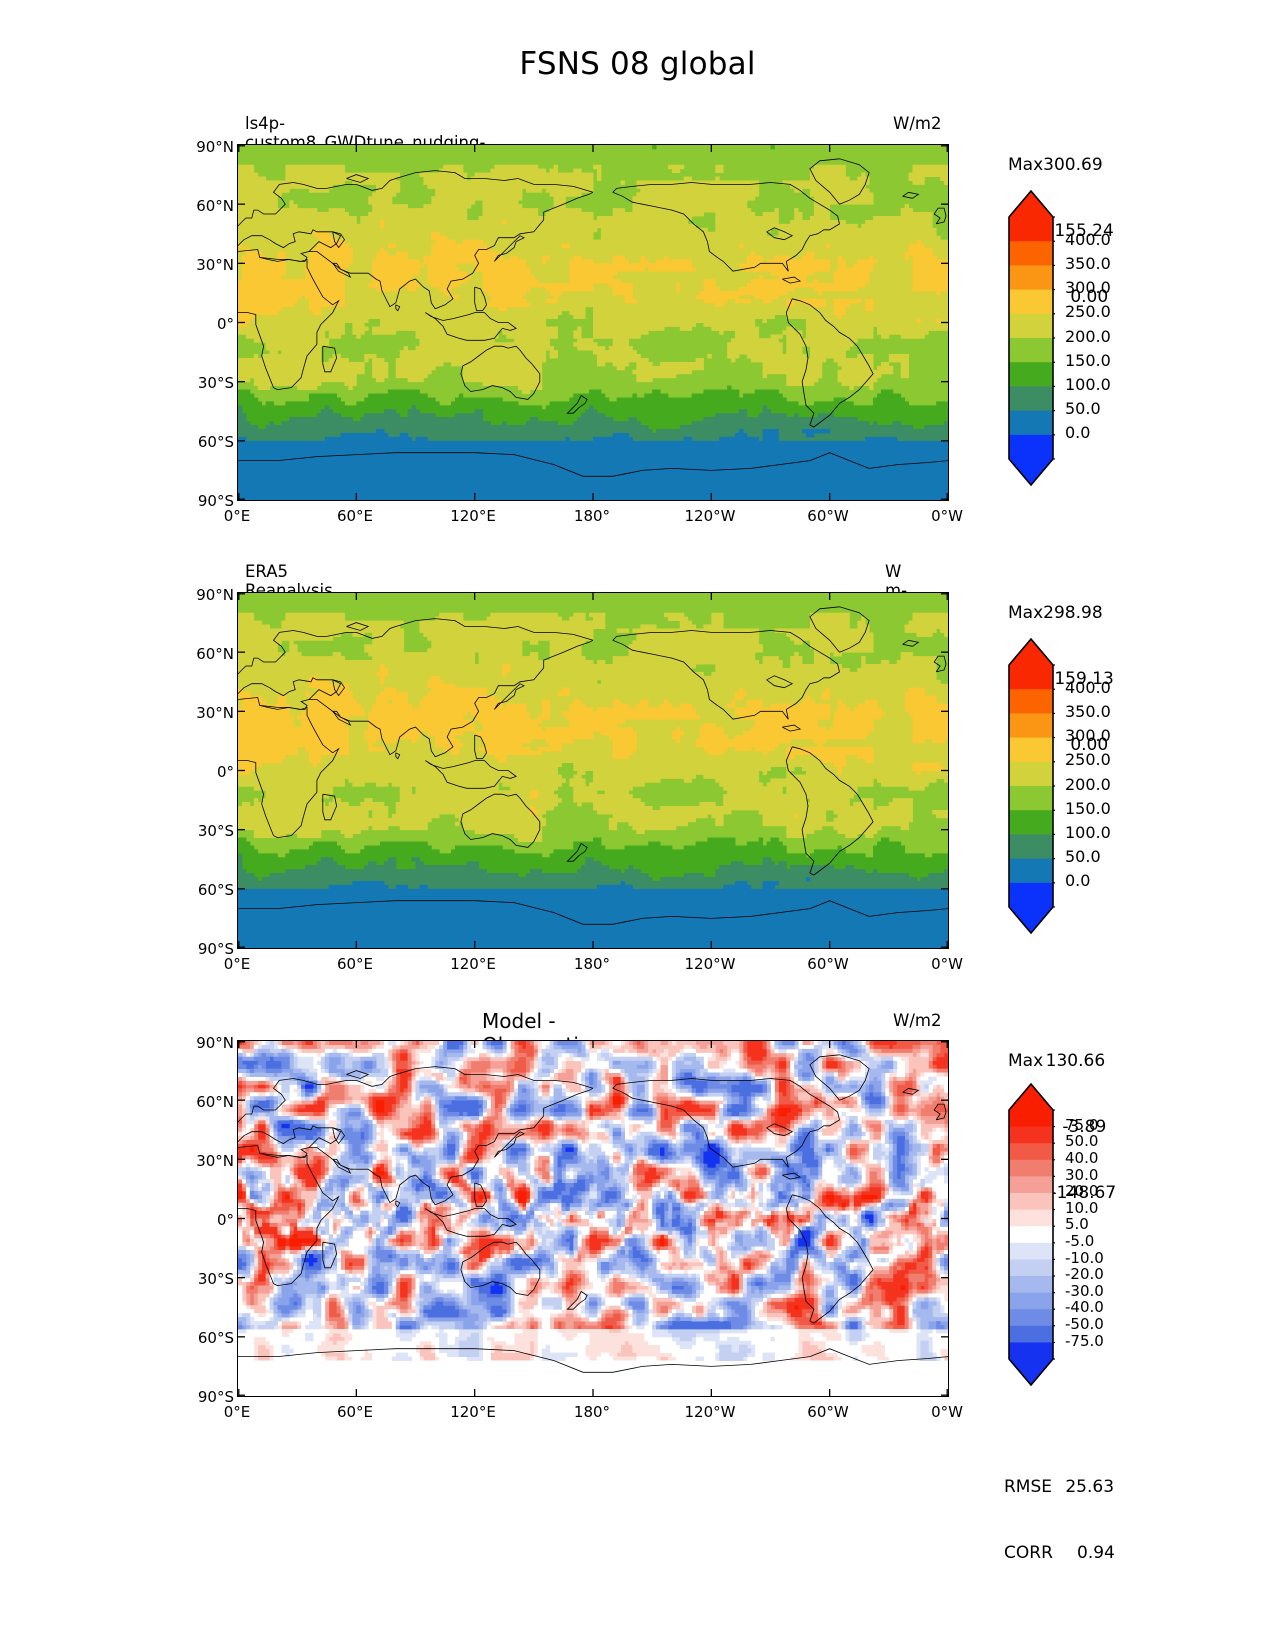 Image resolution: width=1275 pixels, height=1650 pixels. I want to click on colorbar-obs, so click(1031, 787).